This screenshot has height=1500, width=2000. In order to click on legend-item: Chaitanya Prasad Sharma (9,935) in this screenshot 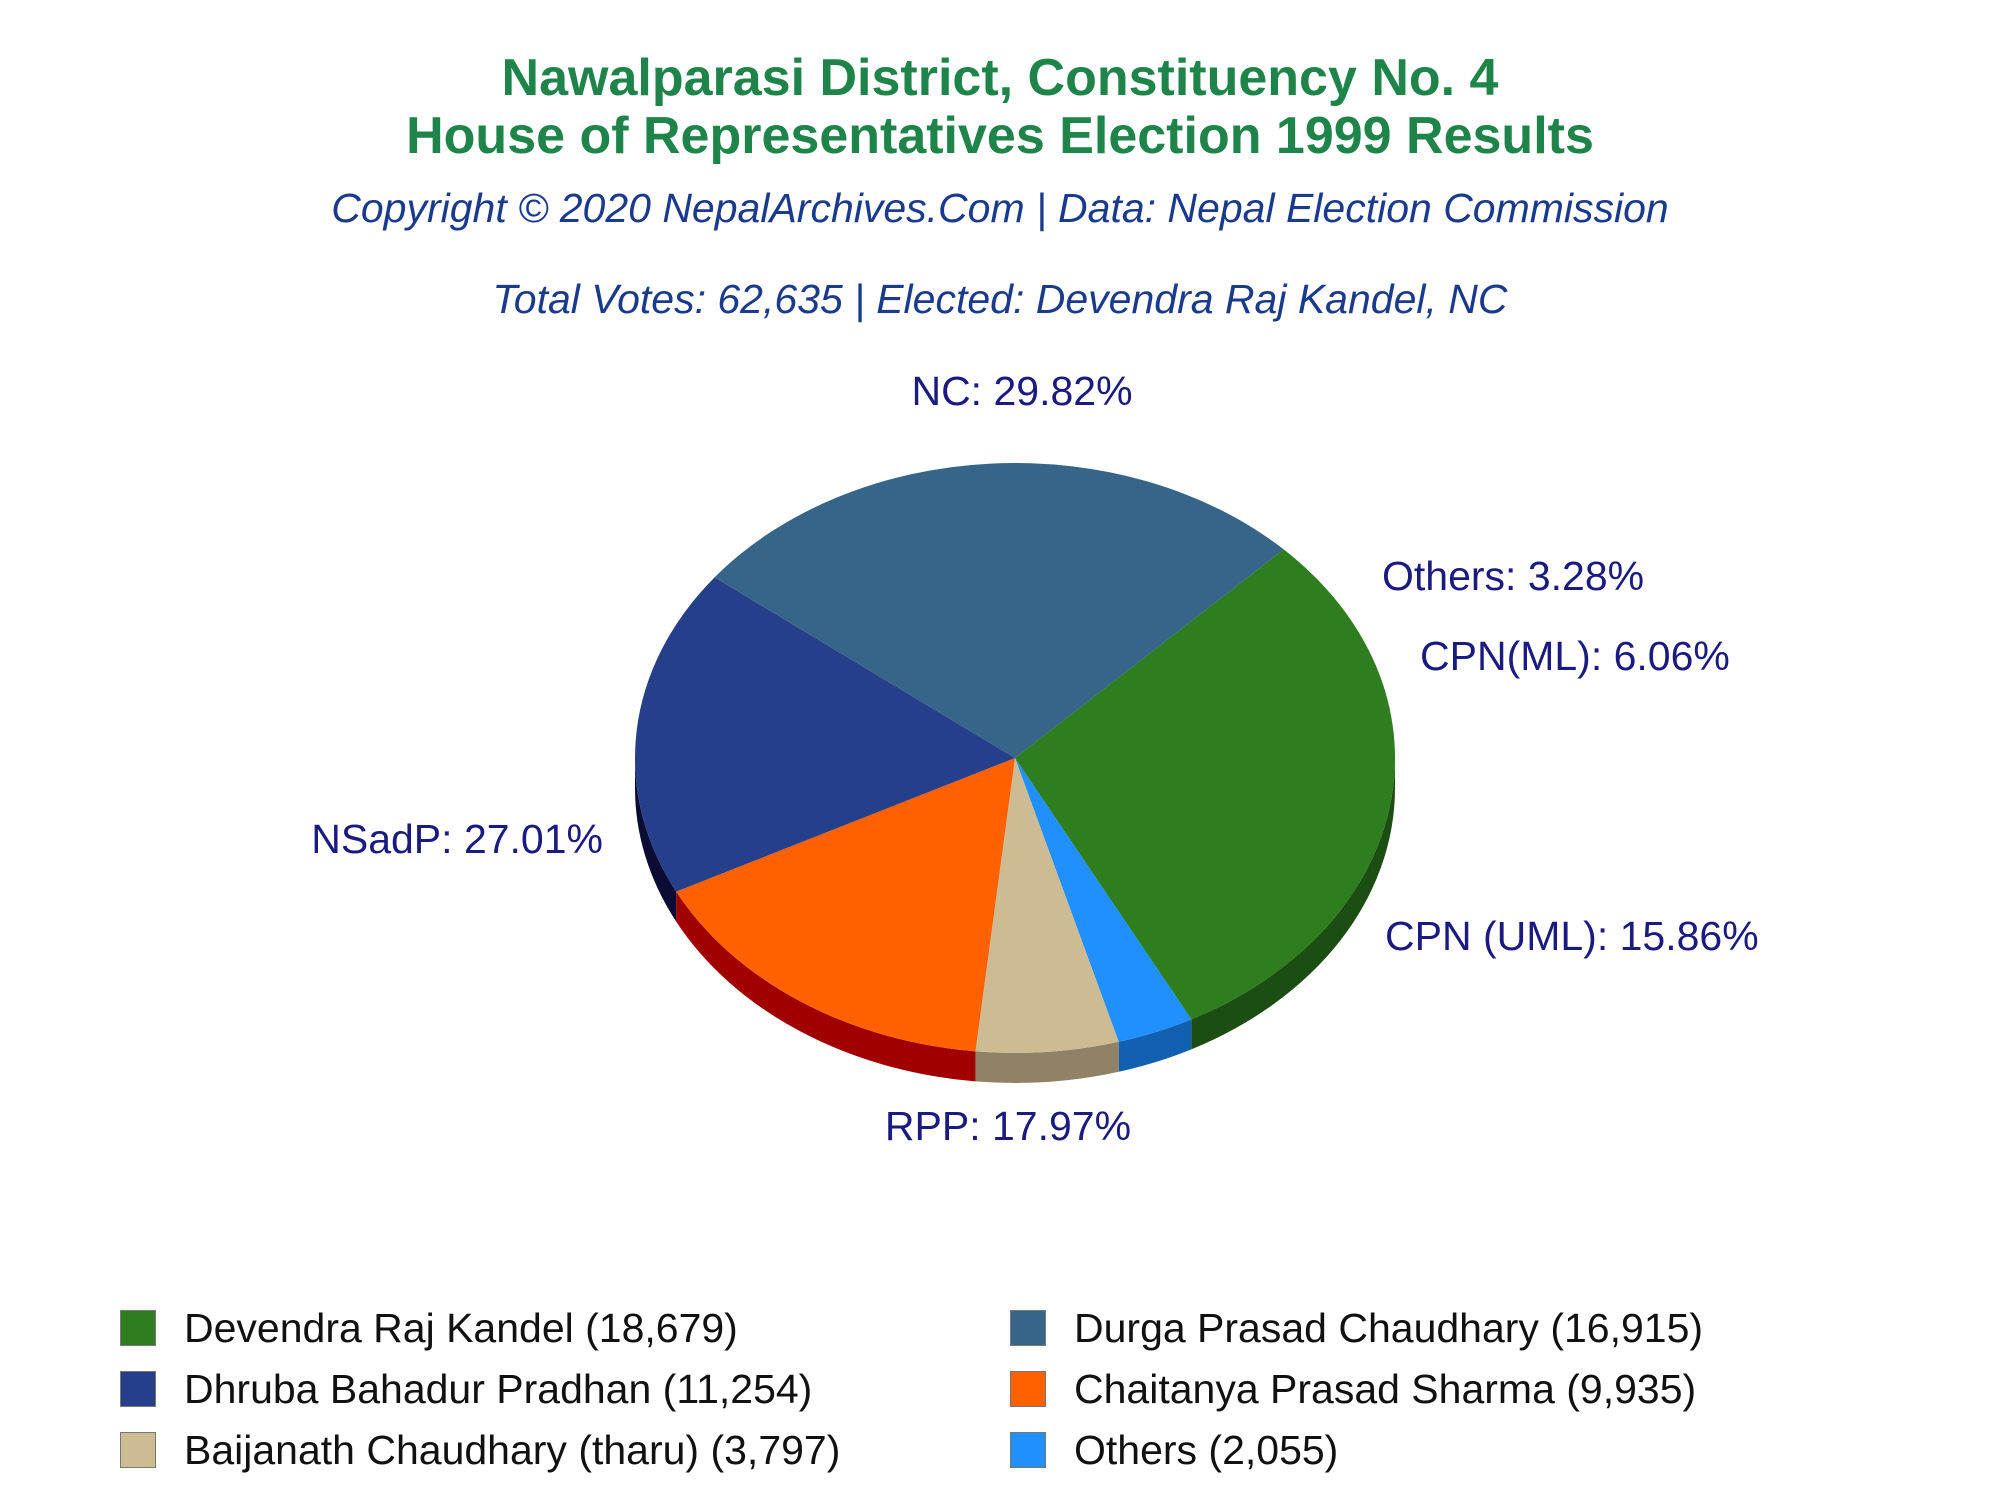, I will do `click(1353, 1389)`.